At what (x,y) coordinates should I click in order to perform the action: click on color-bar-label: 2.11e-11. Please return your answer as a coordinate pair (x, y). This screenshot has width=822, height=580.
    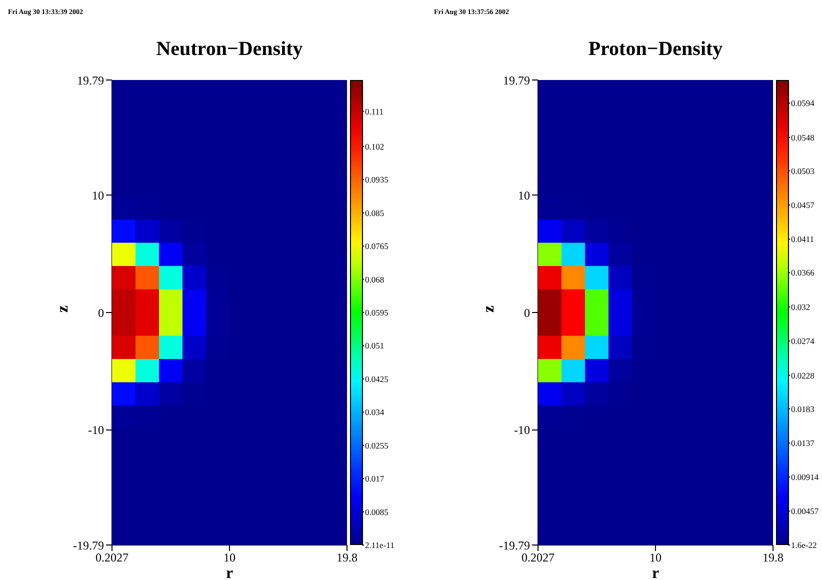
    Looking at the image, I should click on (379, 545).